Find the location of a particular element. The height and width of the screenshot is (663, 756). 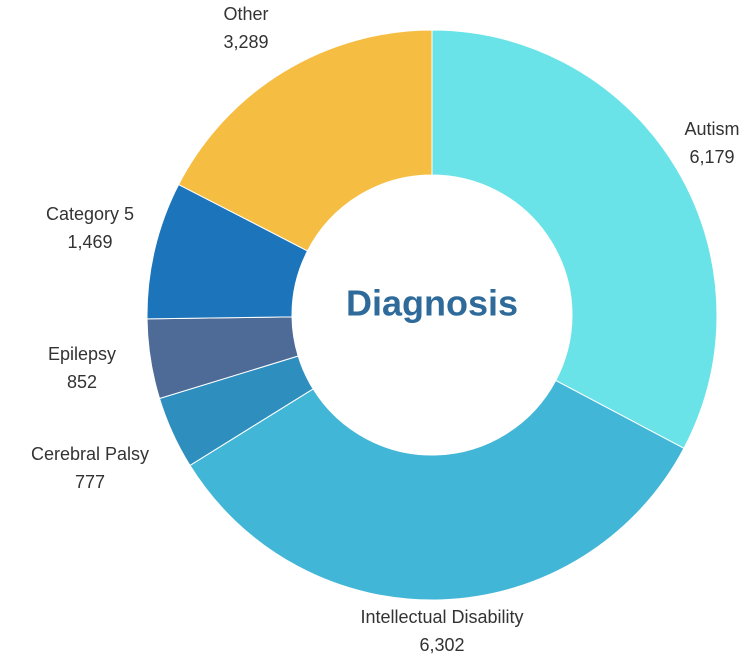

slice-value: 3,289 is located at coordinates (245, 42).